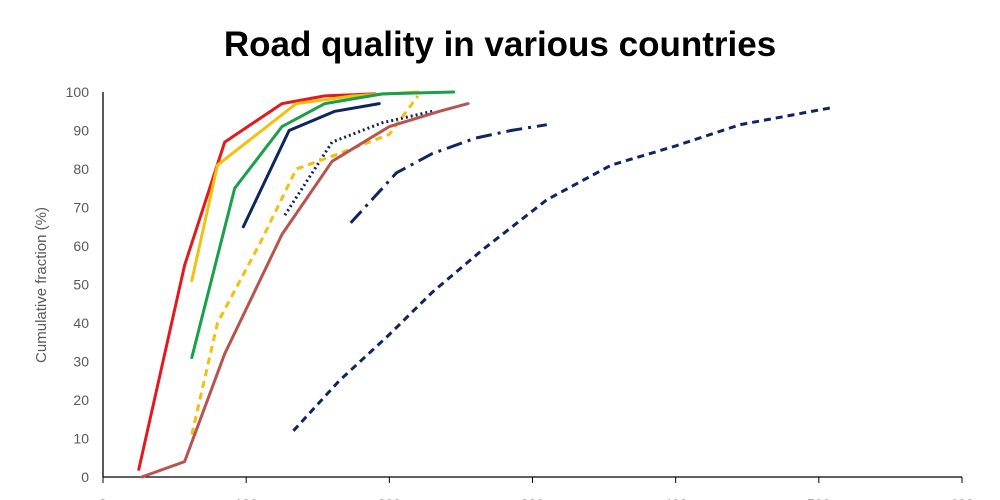 Image resolution: width=1000 pixels, height=500 pixels. I want to click on x-tick-label: 300, so click(533, 498).